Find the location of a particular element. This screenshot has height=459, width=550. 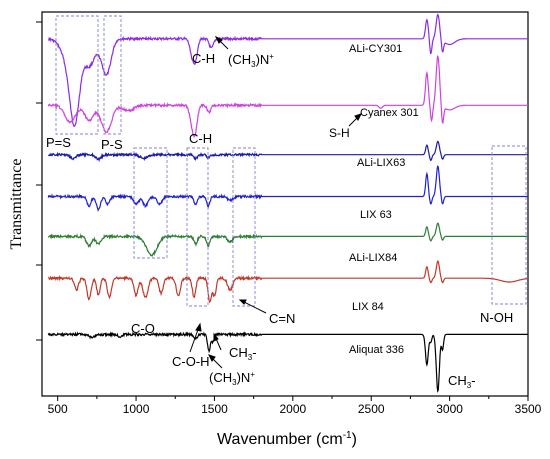

series-label-cyanex-301: Cyanex 301 is located at coordinates (389, 113).